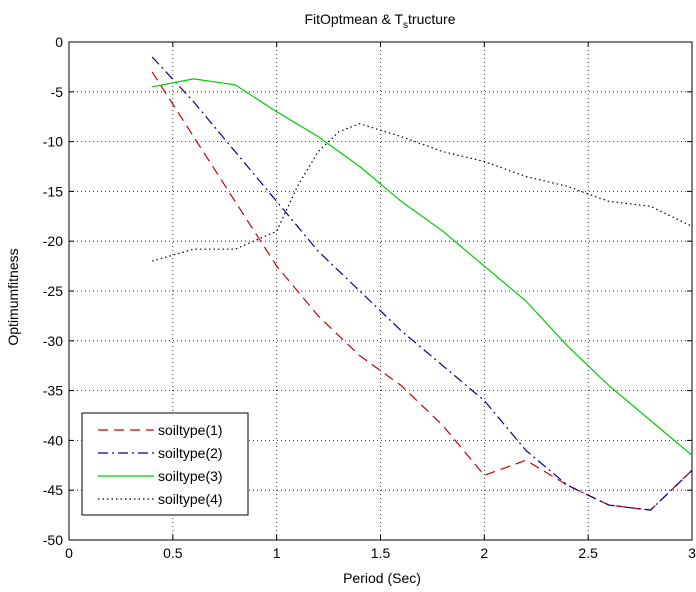  Describe the element at coordinates (53, 191) in the screenshot. I see `y-tick-label: -15` at that location.